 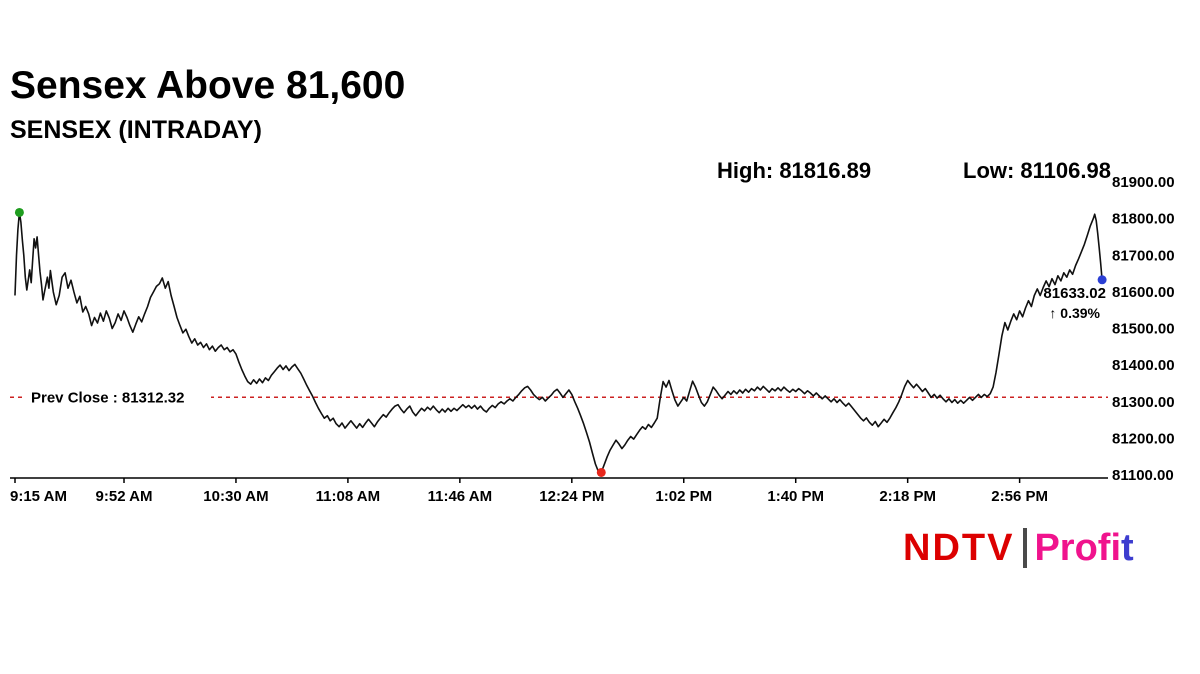 I want to click on ndtv-profit-logo: NDTV Profit, so click(x=1018, y=548).